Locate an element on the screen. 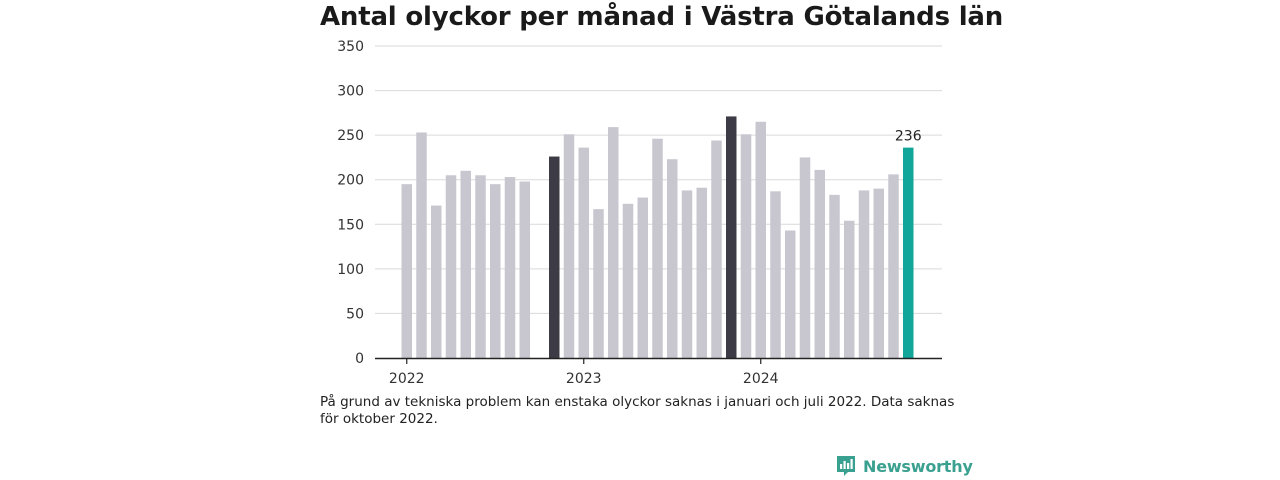 Image resolution: width=1280 pixels, height=480 pixels. y-tick-label: 50 is located at coordinates (355, 314).